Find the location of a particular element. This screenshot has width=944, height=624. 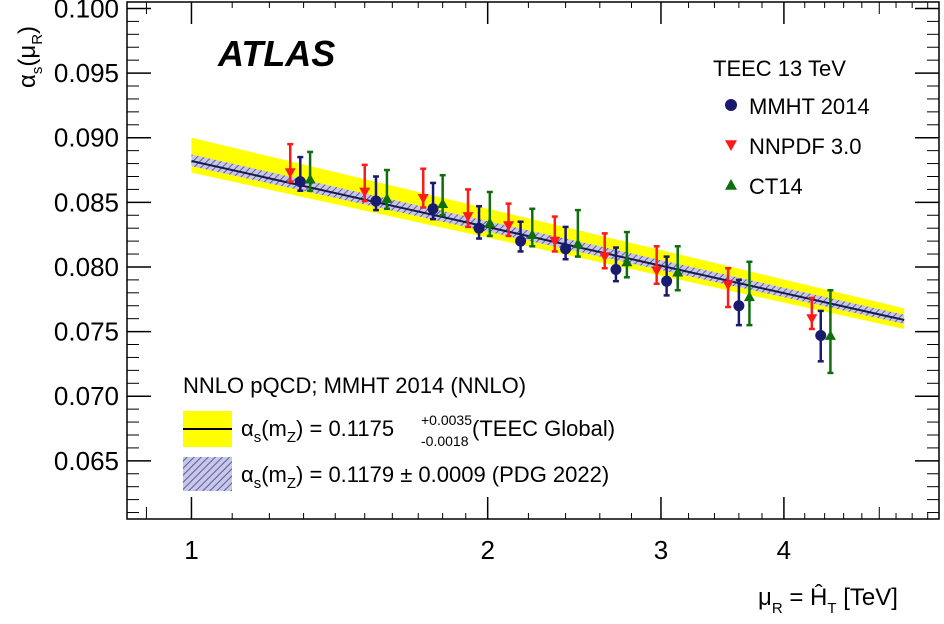

legend-teec-err-up: +0.0035 is located at coordinates (446, 420).